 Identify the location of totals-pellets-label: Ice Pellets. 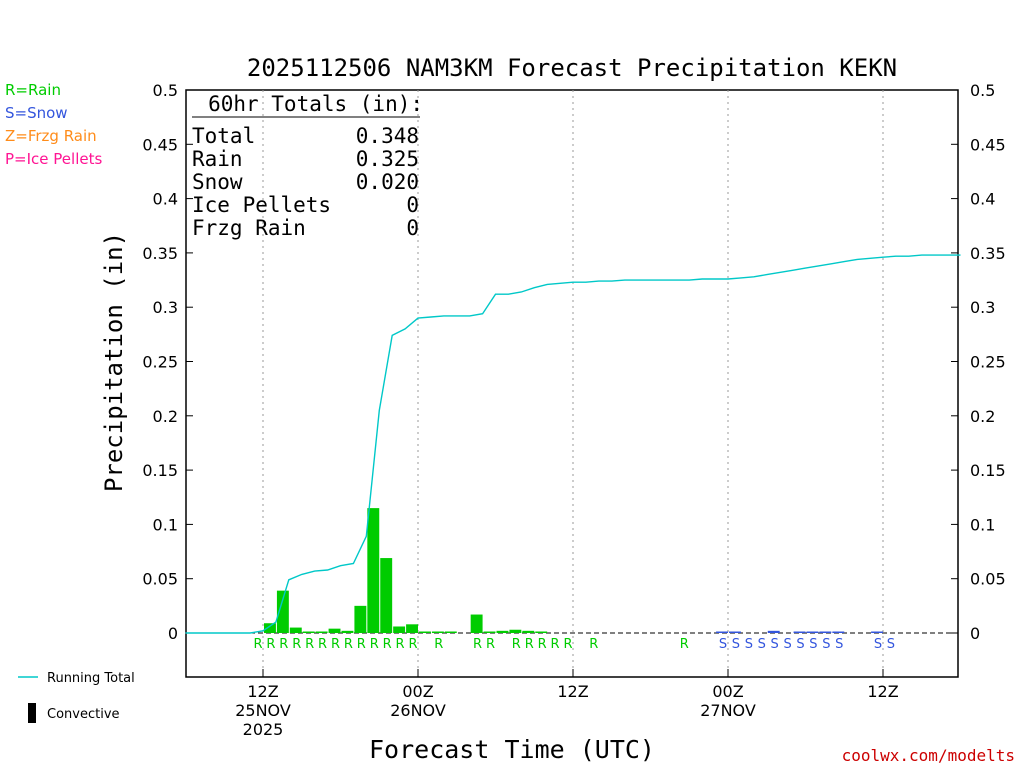
(261, 205).